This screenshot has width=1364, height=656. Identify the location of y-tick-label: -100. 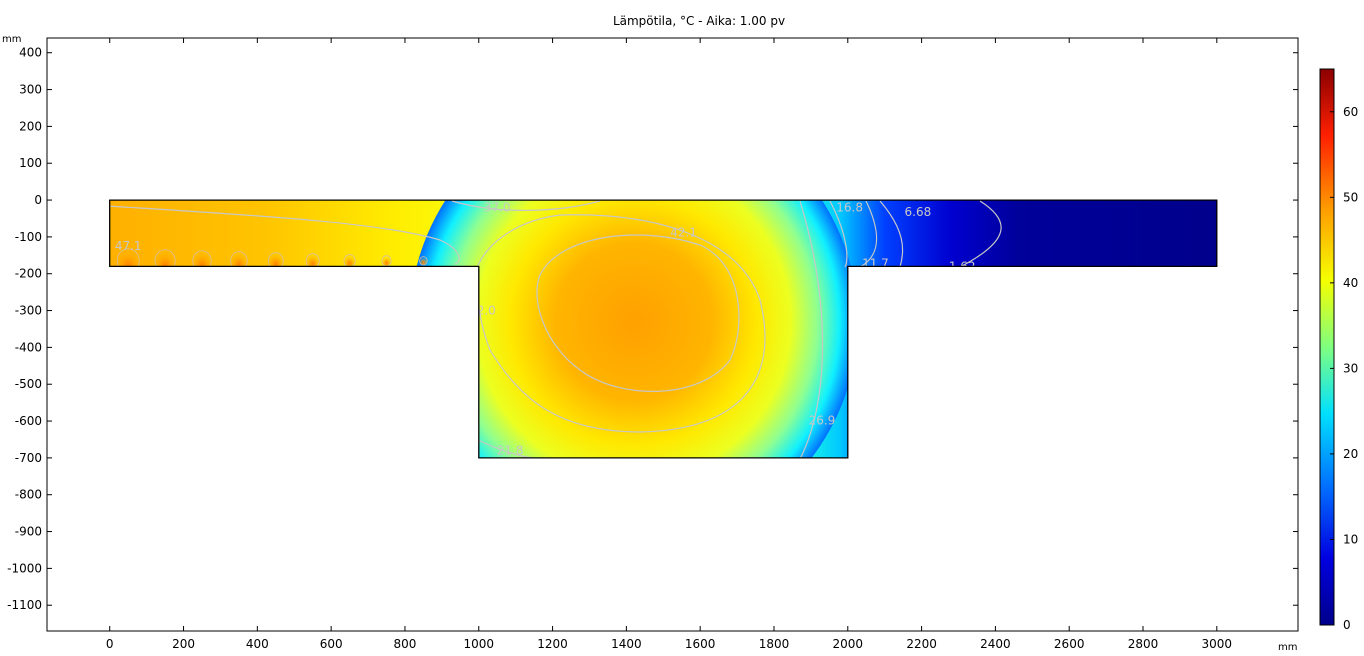
(28, 237).